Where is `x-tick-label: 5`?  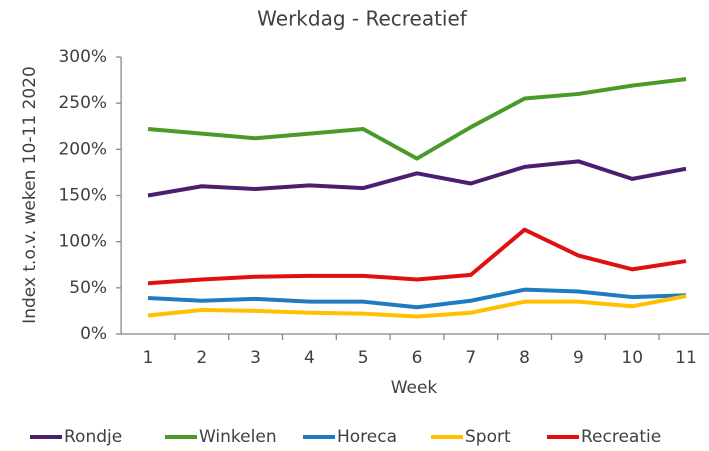 x-tick-label: 5 is located at coordinates (363, 358).